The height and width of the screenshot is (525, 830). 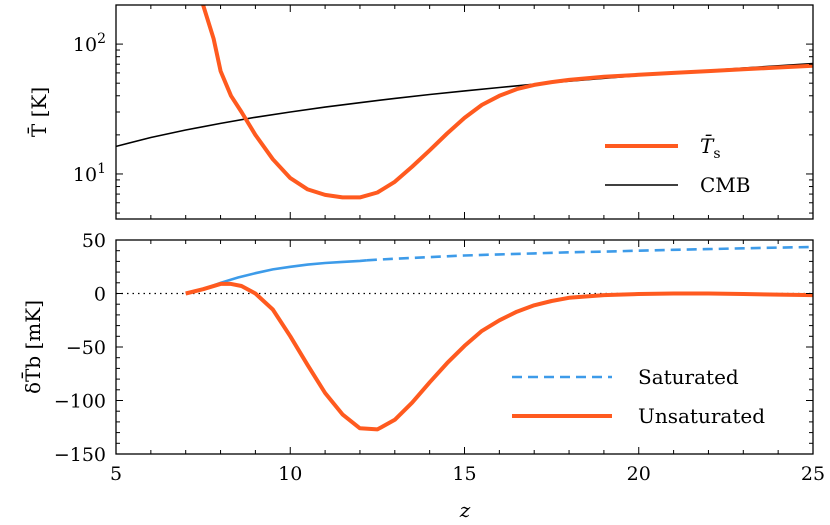 What do you see at coordinates (638, 396) in the screenshot?
I see `bottom-legend: Saturated Unsaturated` at bounding box center [638, 396].